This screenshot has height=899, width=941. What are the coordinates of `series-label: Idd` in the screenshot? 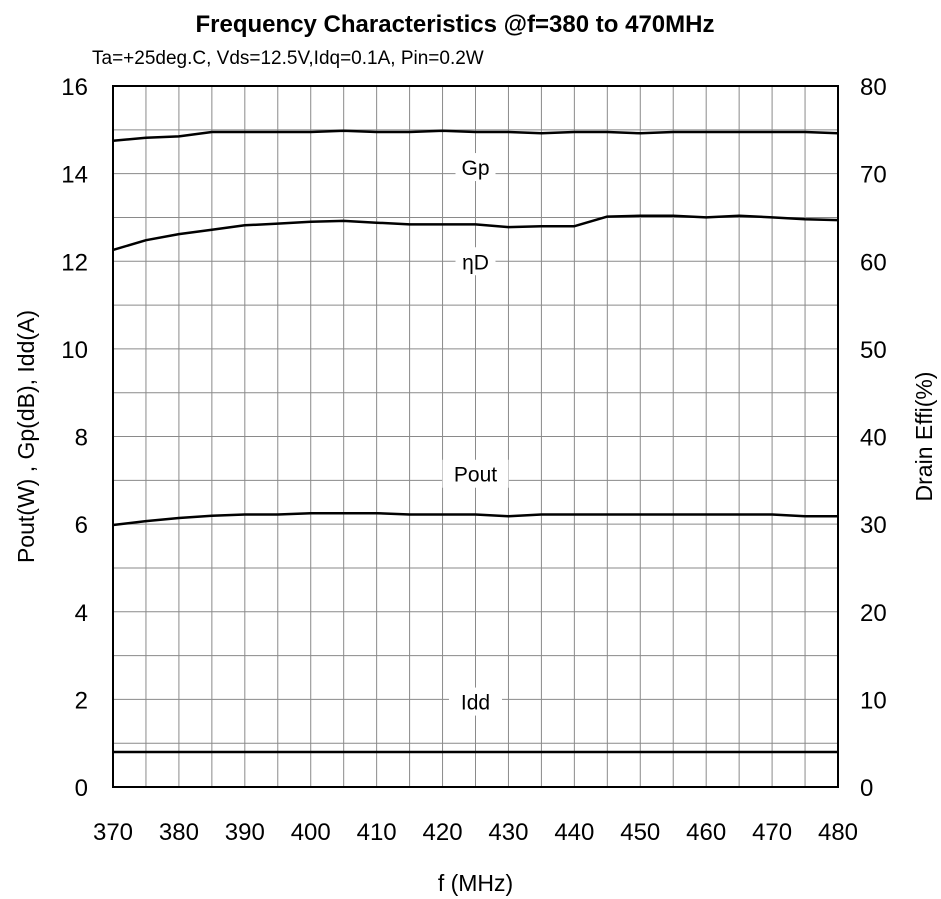 It's located at (475, 703).